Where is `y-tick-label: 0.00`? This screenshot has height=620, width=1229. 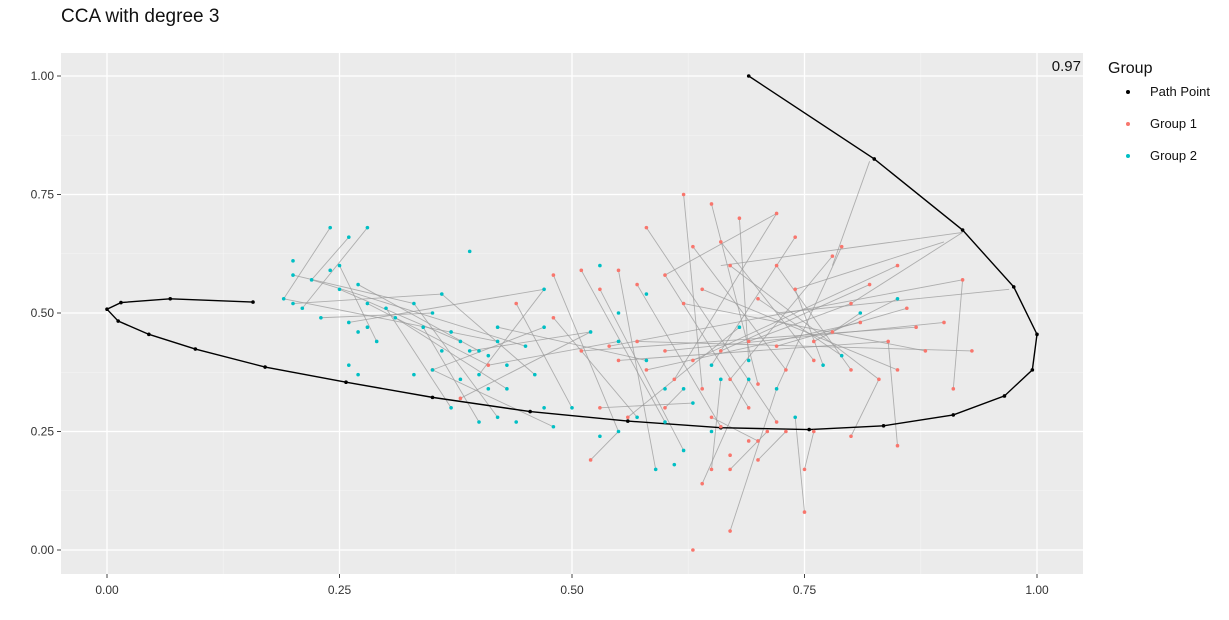
y-tick-label: 0.00 is located at coordinates (43, 550).